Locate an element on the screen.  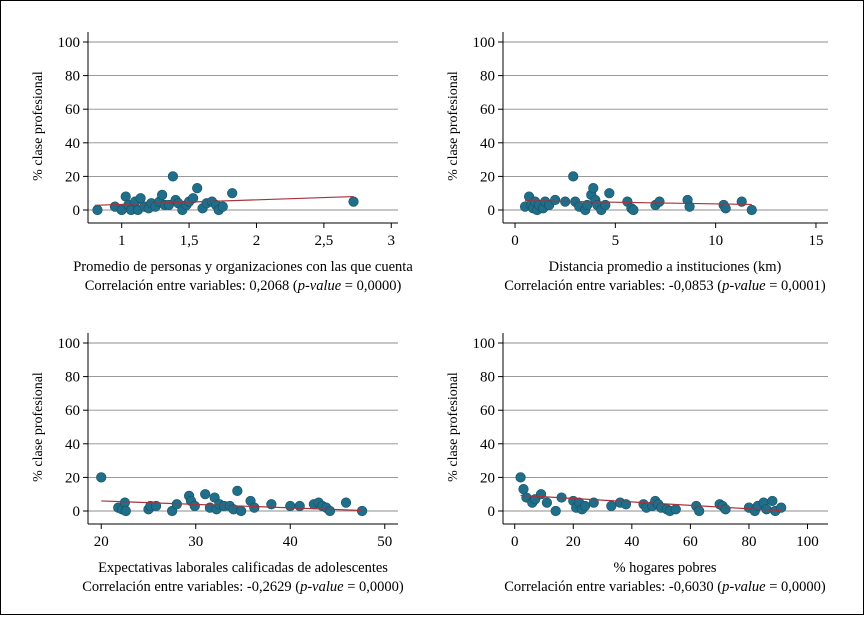
x-tick-label: 80 is located at coordinates (748, 542).